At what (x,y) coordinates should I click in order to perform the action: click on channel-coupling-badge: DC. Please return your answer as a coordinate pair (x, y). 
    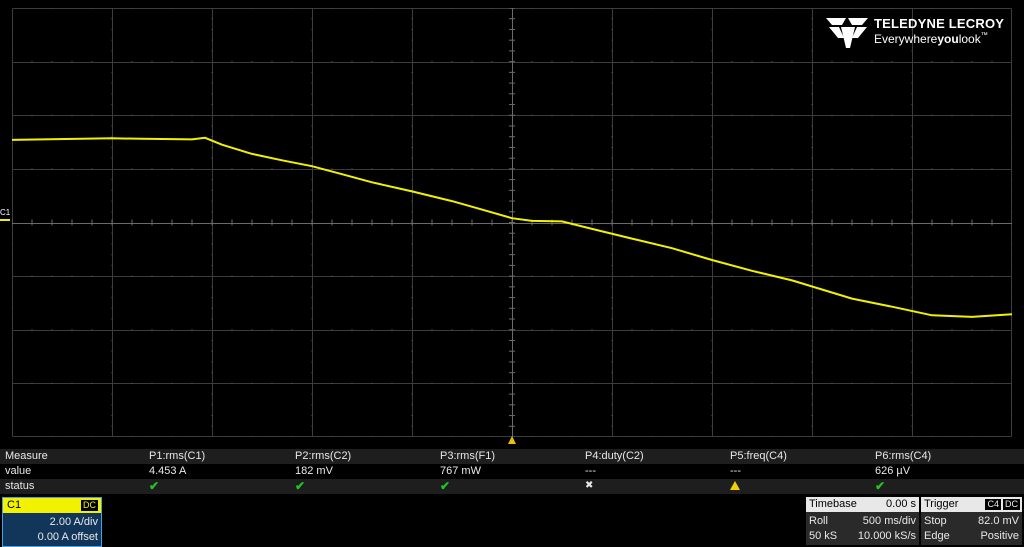
    Looking at the image, I should click on (89, 505).